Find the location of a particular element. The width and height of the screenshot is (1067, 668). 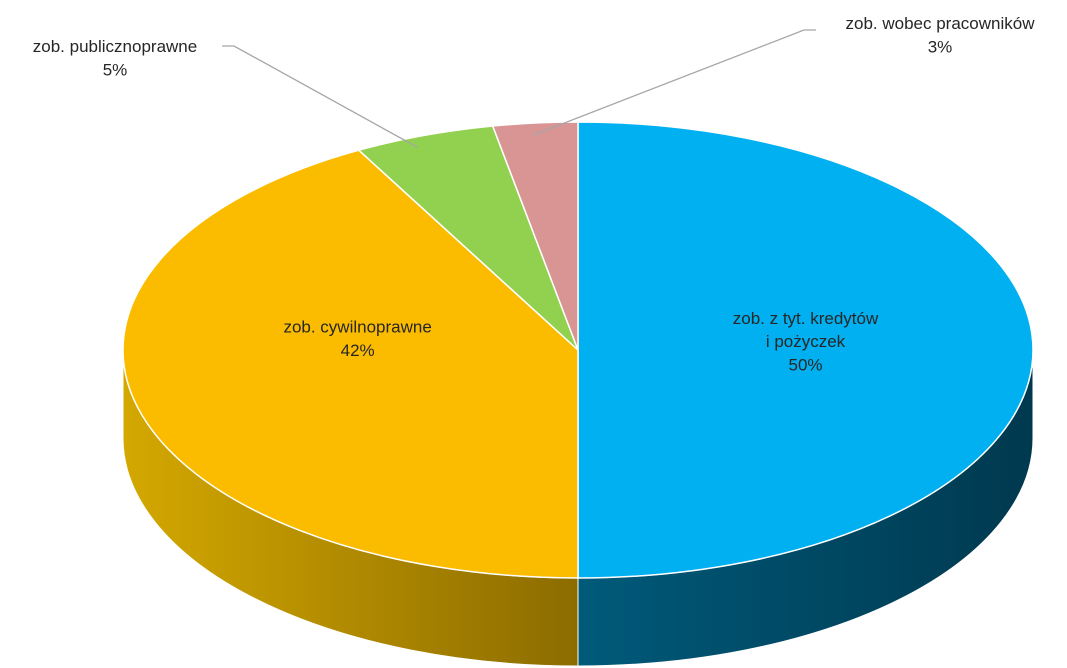

slice-value-label: 5% is located at coordinates (115, 69).